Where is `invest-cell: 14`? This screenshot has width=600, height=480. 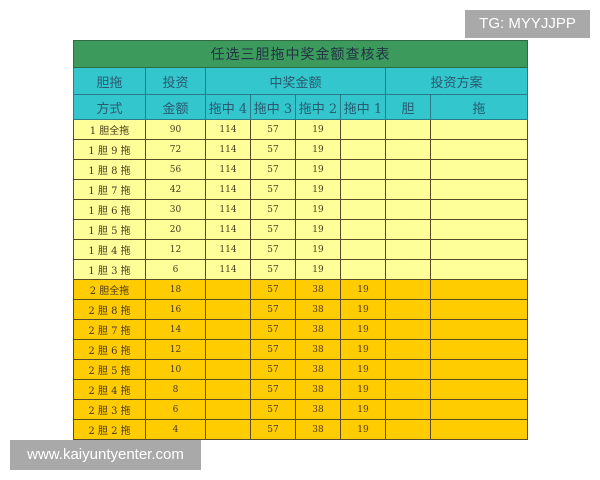
invest-cell: 14 is located at coordinates (175, 329).